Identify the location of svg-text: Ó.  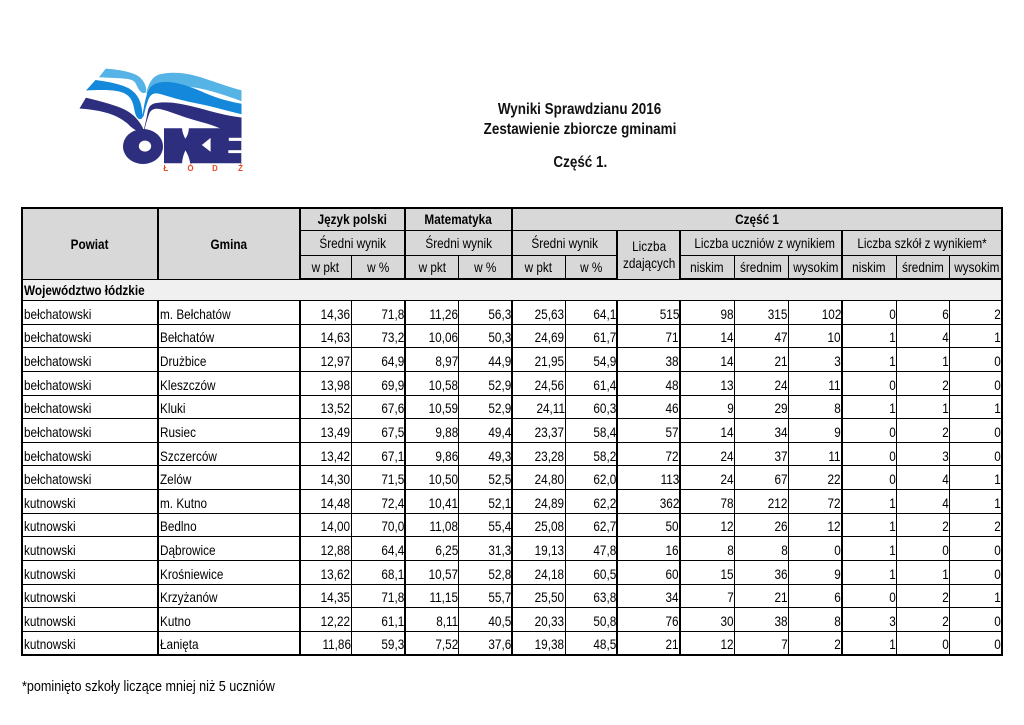
(190, 168).